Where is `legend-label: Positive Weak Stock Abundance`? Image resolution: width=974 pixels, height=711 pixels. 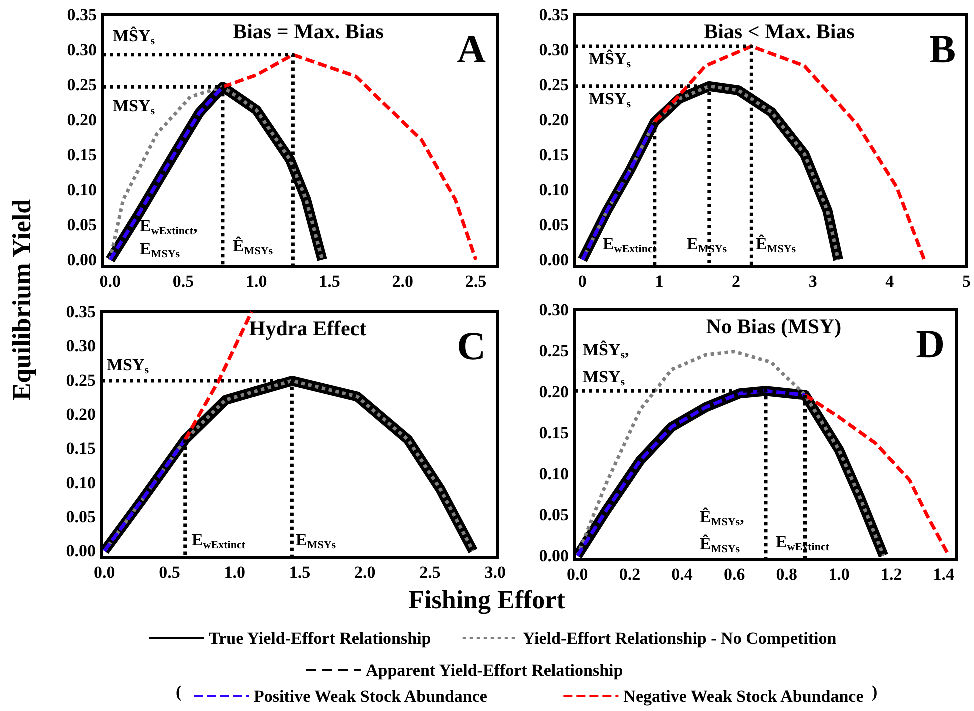
legend-label: Positive Weak Stock Abundance is located at coordinates (371, 696).